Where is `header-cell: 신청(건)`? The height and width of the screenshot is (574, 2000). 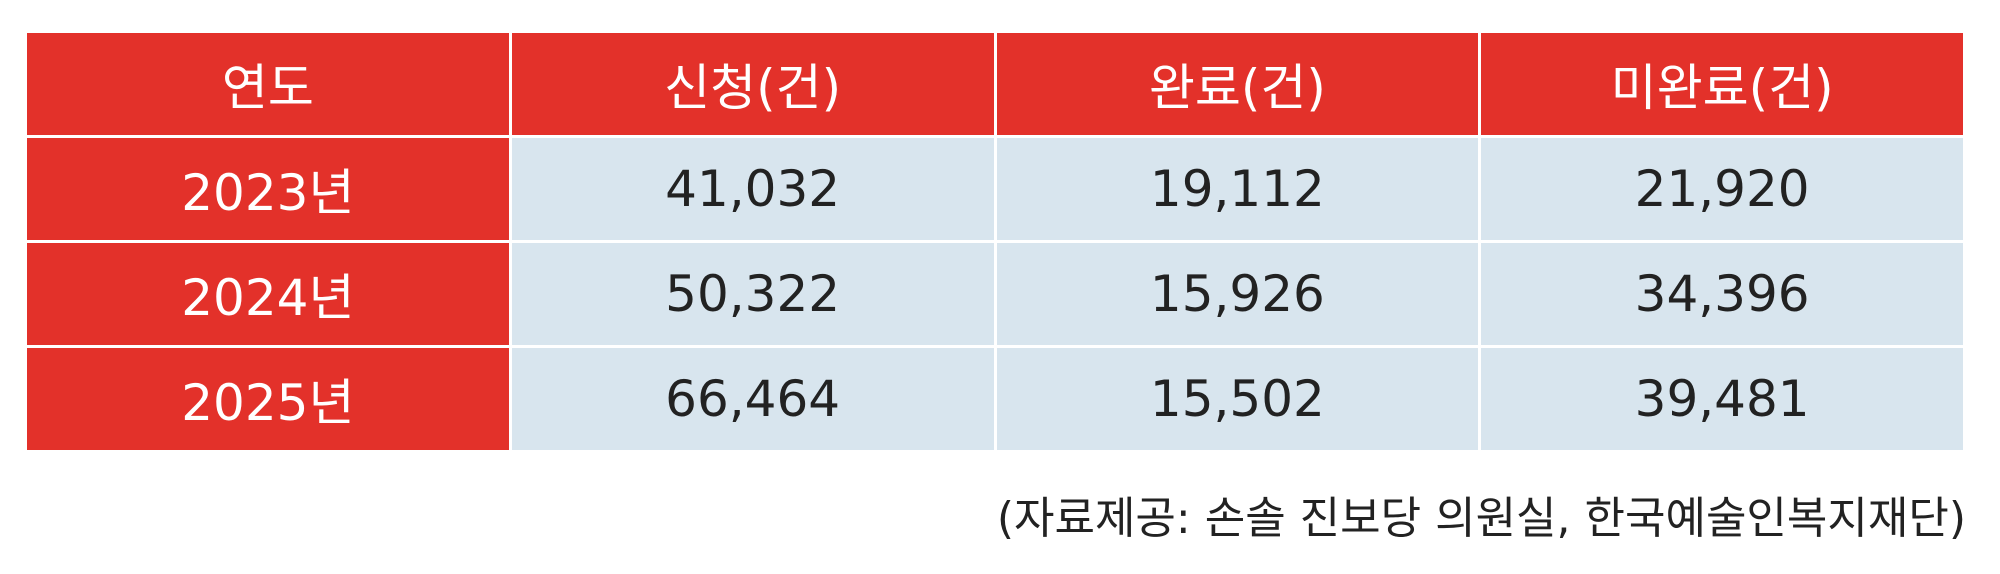 header-cell: 신청(건) is located at coordinates (752, 84).